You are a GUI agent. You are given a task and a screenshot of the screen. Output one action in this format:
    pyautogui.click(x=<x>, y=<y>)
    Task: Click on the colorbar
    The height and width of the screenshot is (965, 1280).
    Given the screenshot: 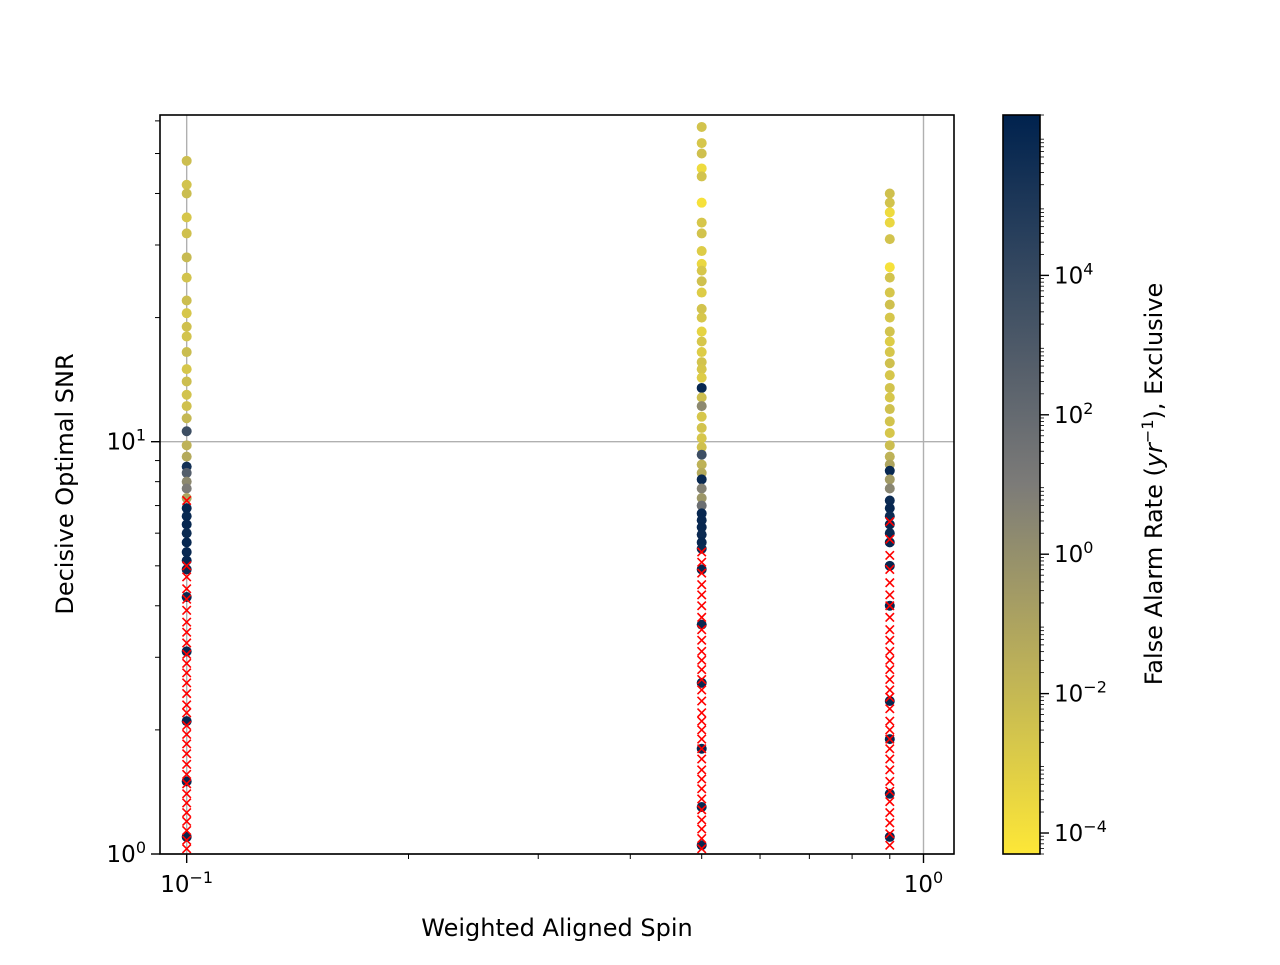 What is the action you would take?
    pyautogui.click(x=1021, y=484)
    